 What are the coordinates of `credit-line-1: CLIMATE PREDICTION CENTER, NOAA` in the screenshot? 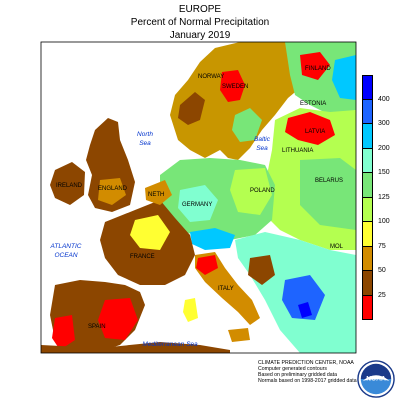 It's located at (306, 363).